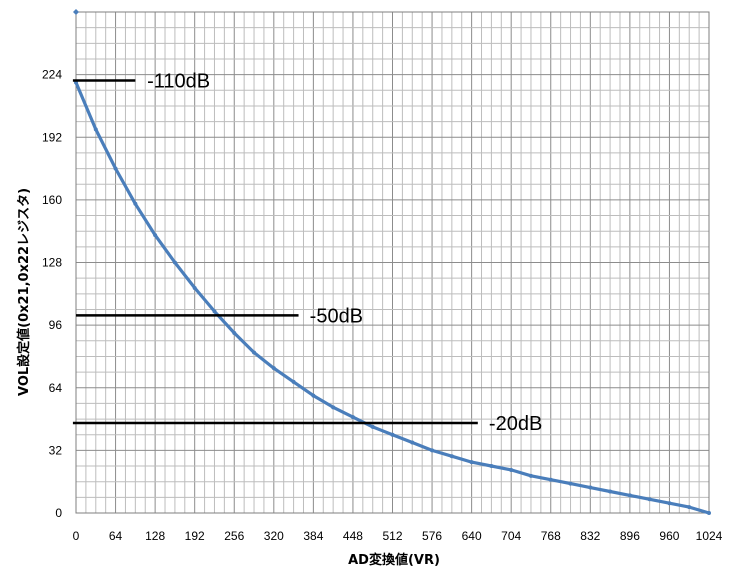 The width and height of the screenshot is (730, 577). What do you see at coordinates (24, 292) in the screenshot?
I see `y-axis-title: VOL設定値(0x21,0x22レジスタ)` at bounding box center [24, 292].